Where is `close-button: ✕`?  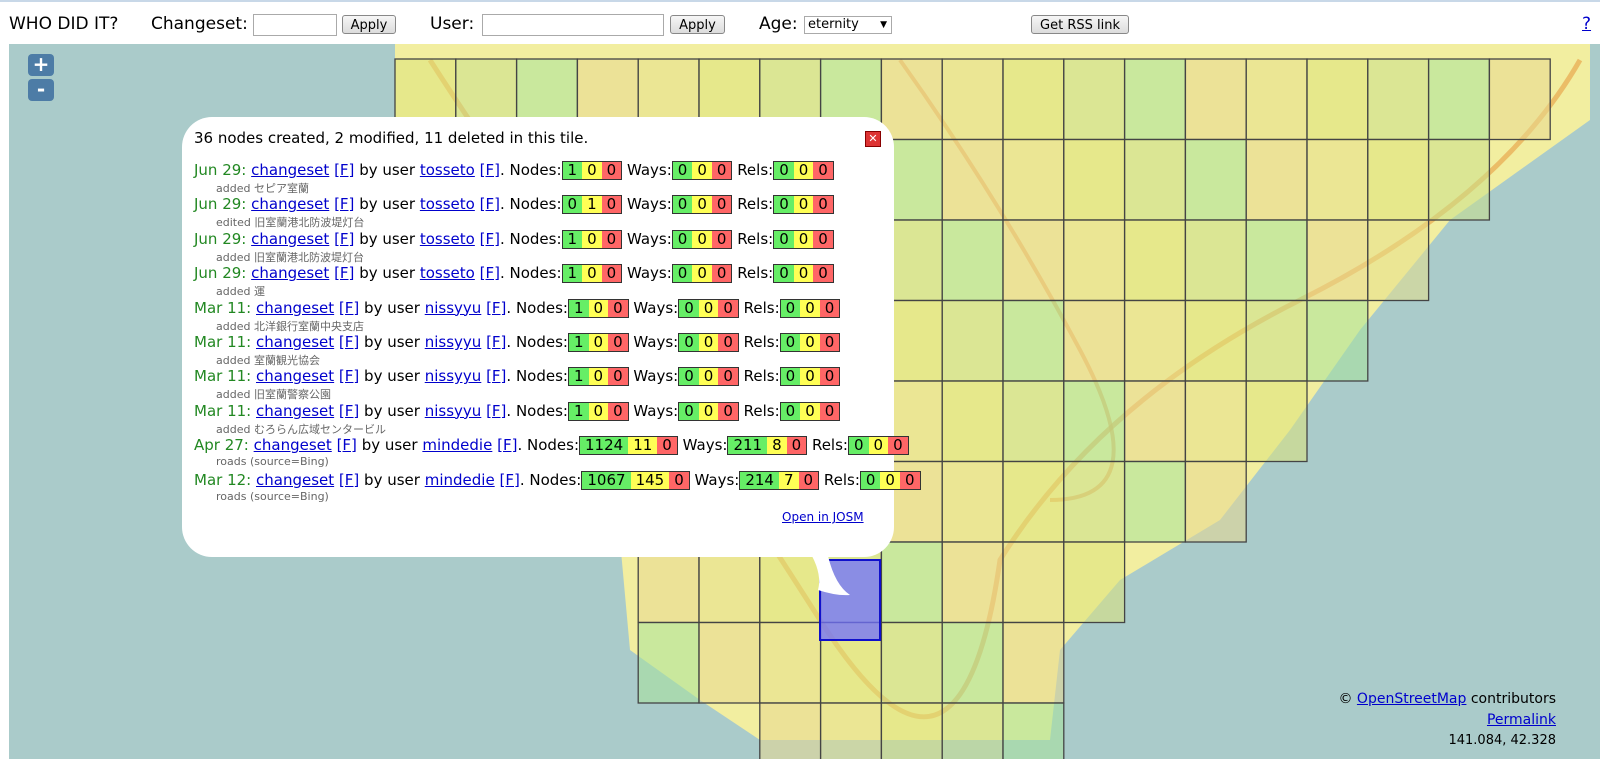
close-button: ✕ is located at coordinates (873, 139).